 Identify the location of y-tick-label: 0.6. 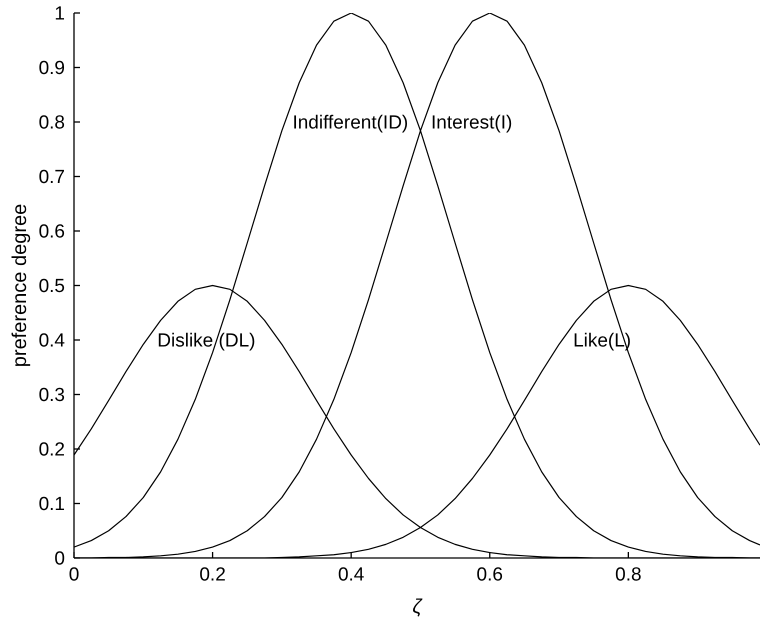
(51, 232).